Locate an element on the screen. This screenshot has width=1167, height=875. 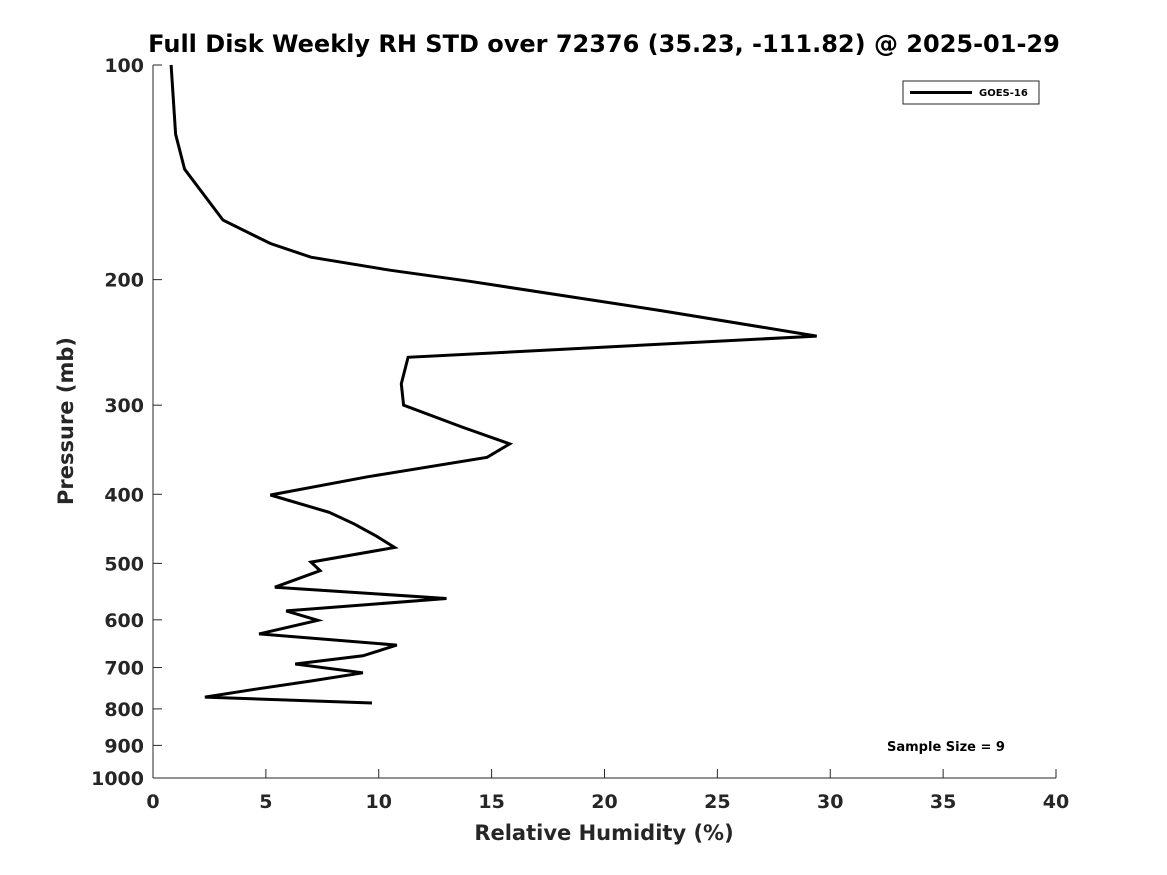
x-tick-label: 40 is located at coordinates (1056, 802).